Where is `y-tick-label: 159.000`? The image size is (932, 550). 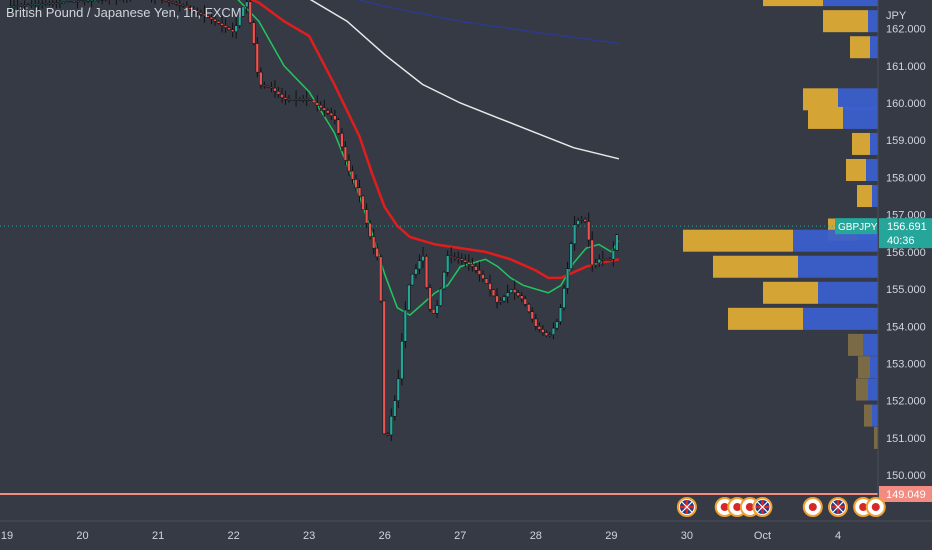 y-tick-label: 159.000 is located at coordinates (906, 141).